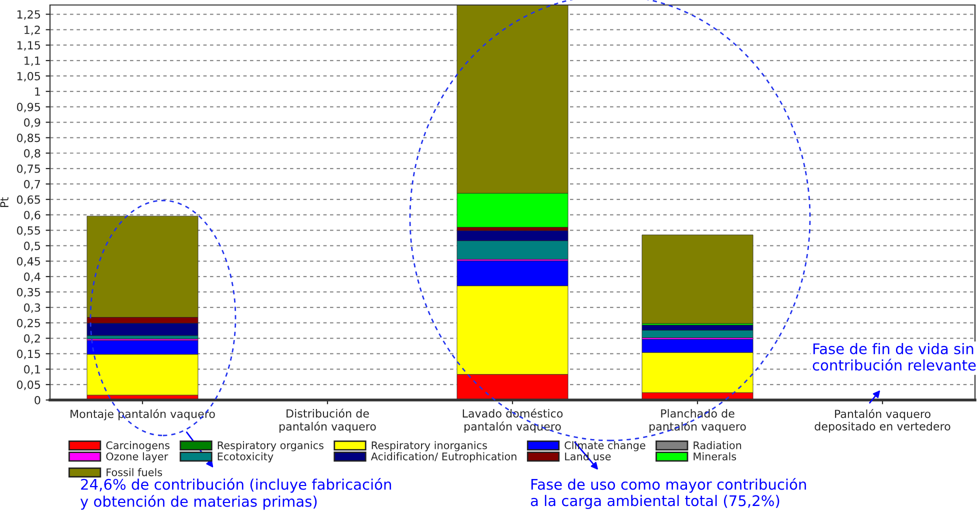 The width and height of the screenshot is (978, 517). I want to click on legend-label: Radiation, so click(718, 445).